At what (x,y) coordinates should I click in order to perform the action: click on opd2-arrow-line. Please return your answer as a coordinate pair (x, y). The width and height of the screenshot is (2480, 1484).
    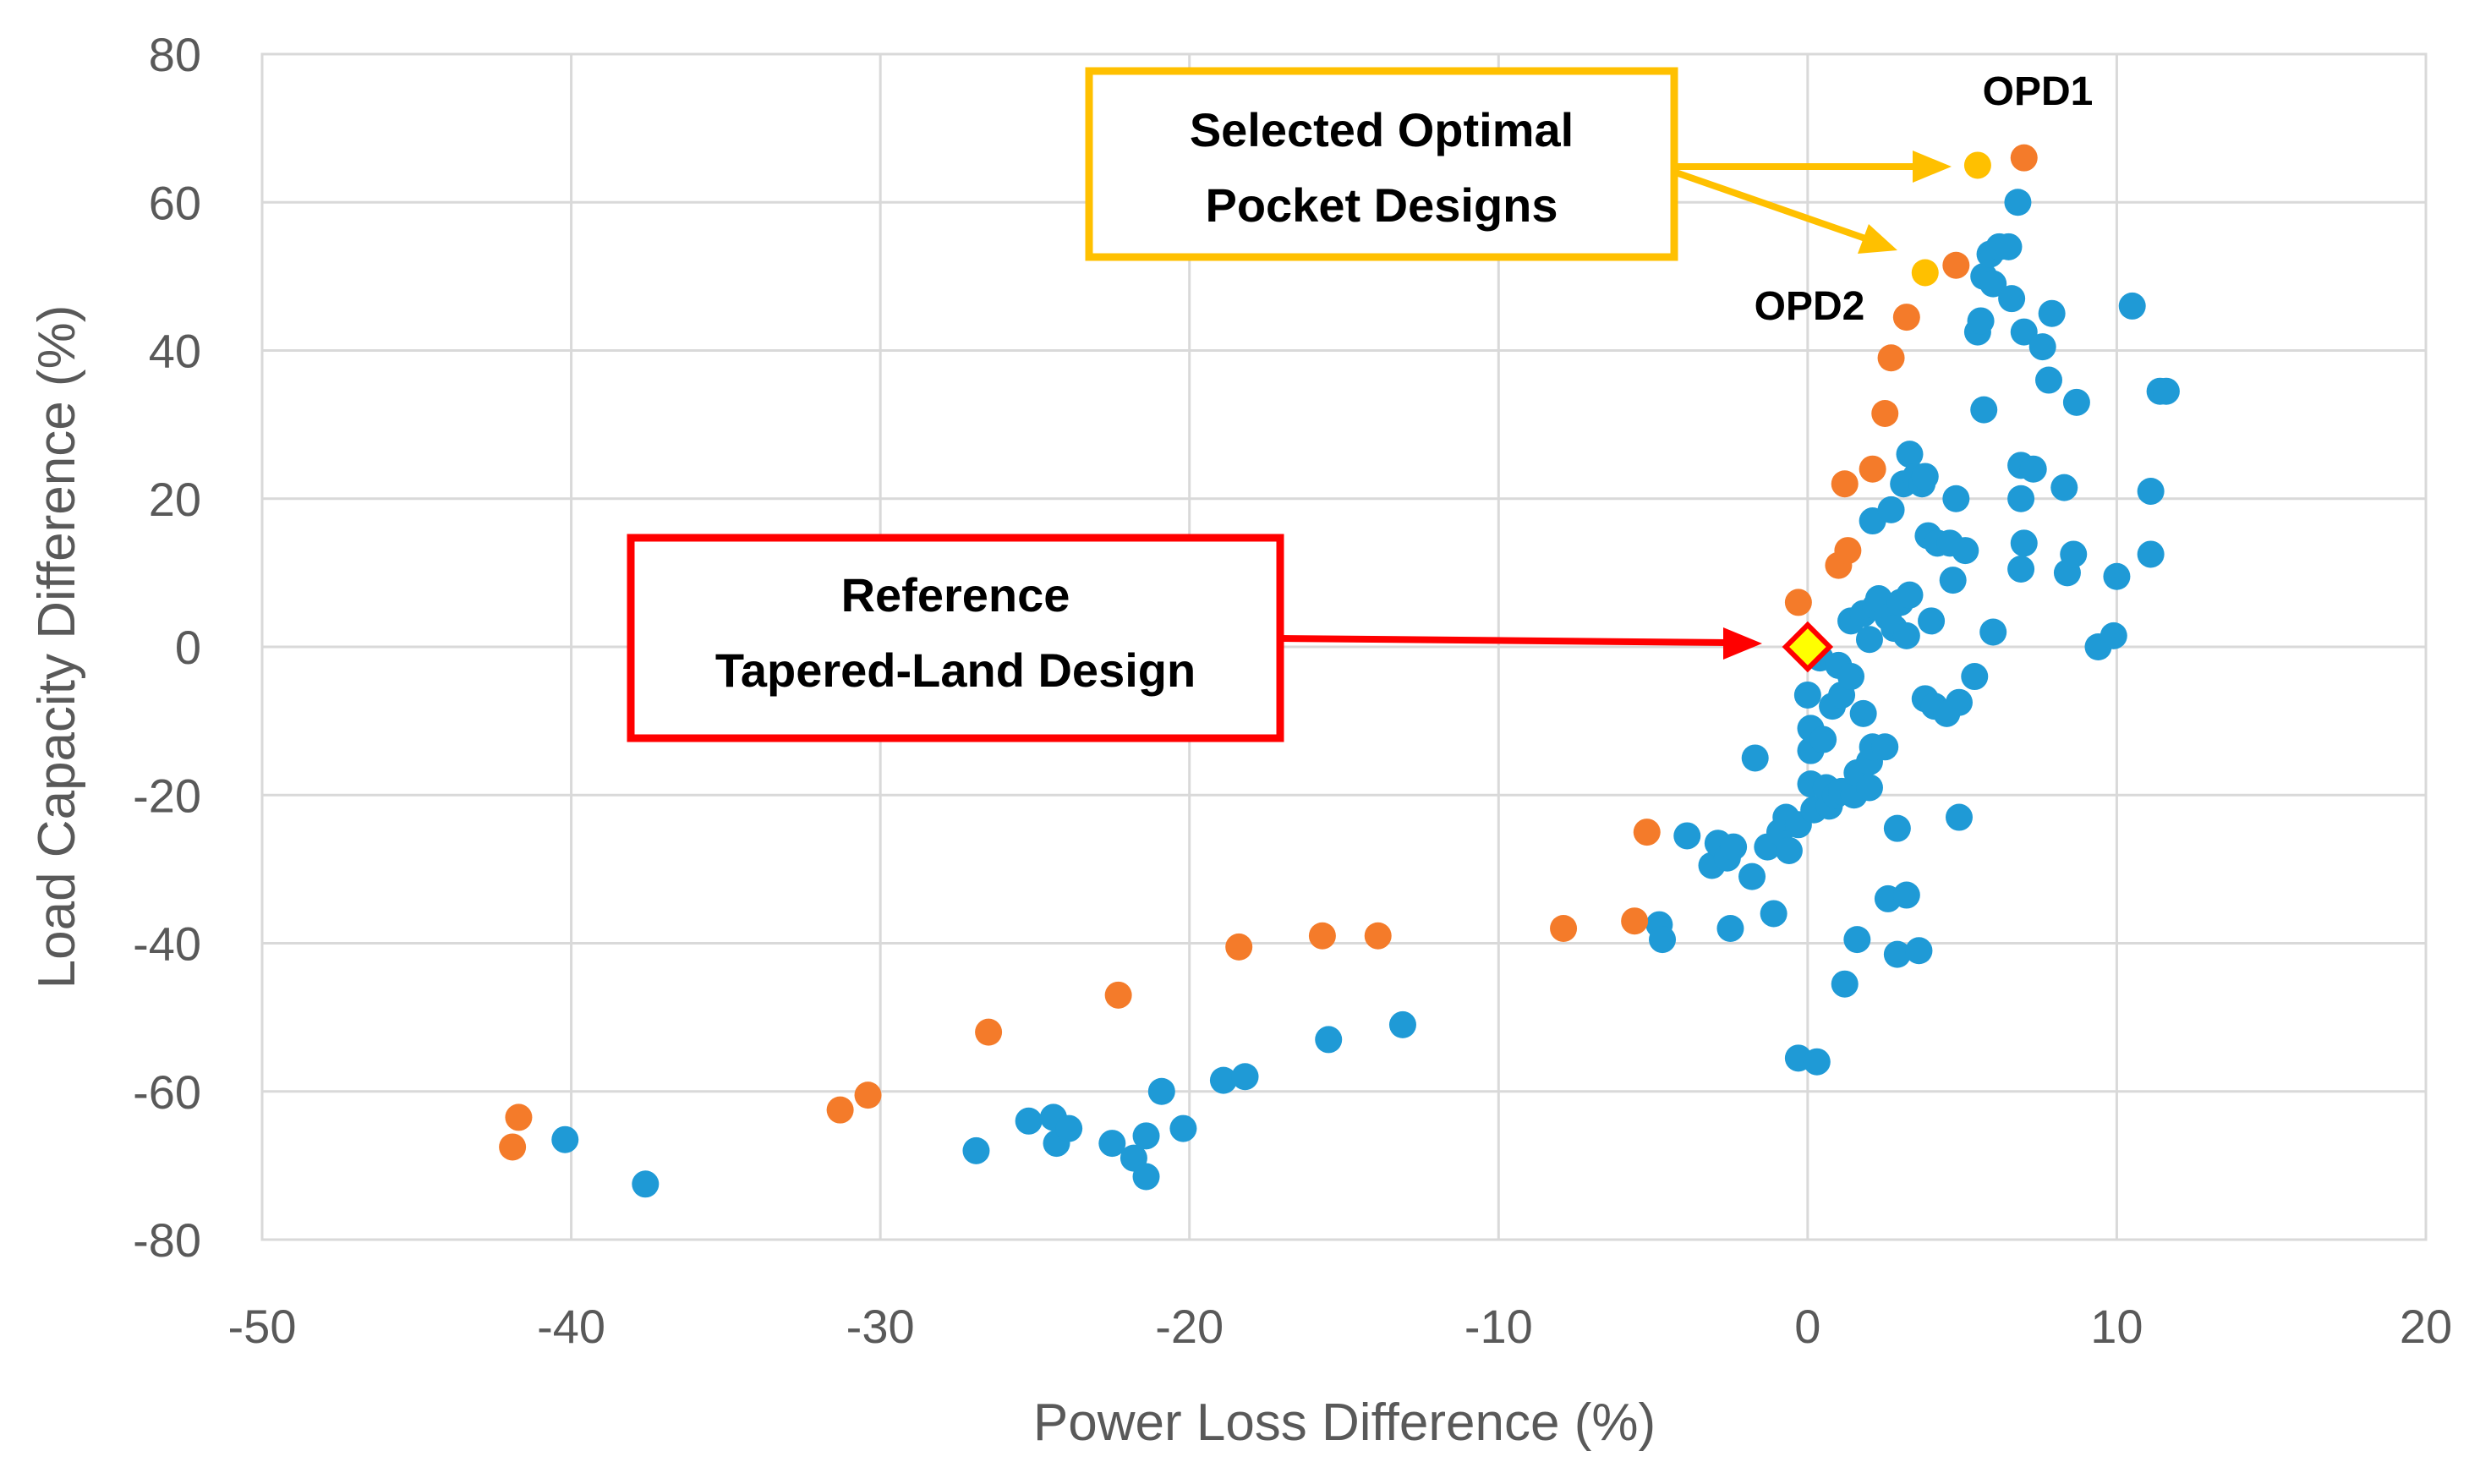
    Looking at the image, I should click on (1770, 205).